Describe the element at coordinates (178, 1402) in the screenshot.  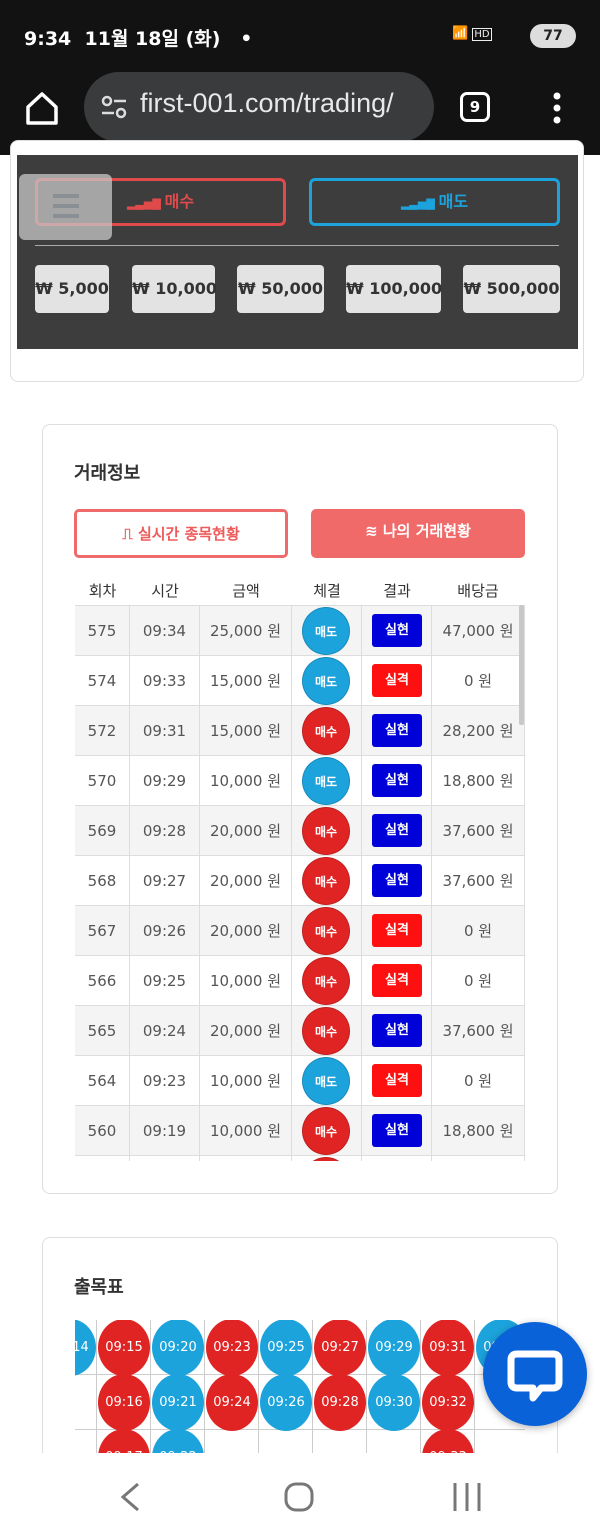
I see `grid-cell: 09:21` at that location.